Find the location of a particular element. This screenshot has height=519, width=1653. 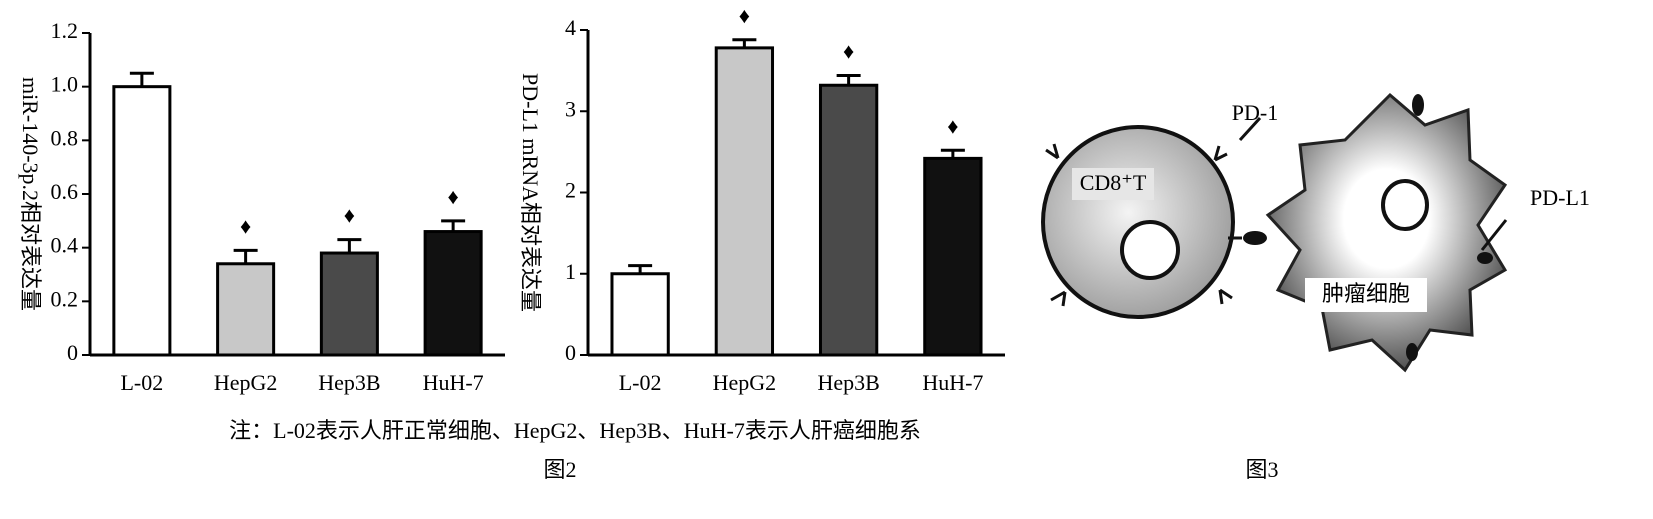

t-cell-label: CD8⁺T is located at coordinates (1113, 182).